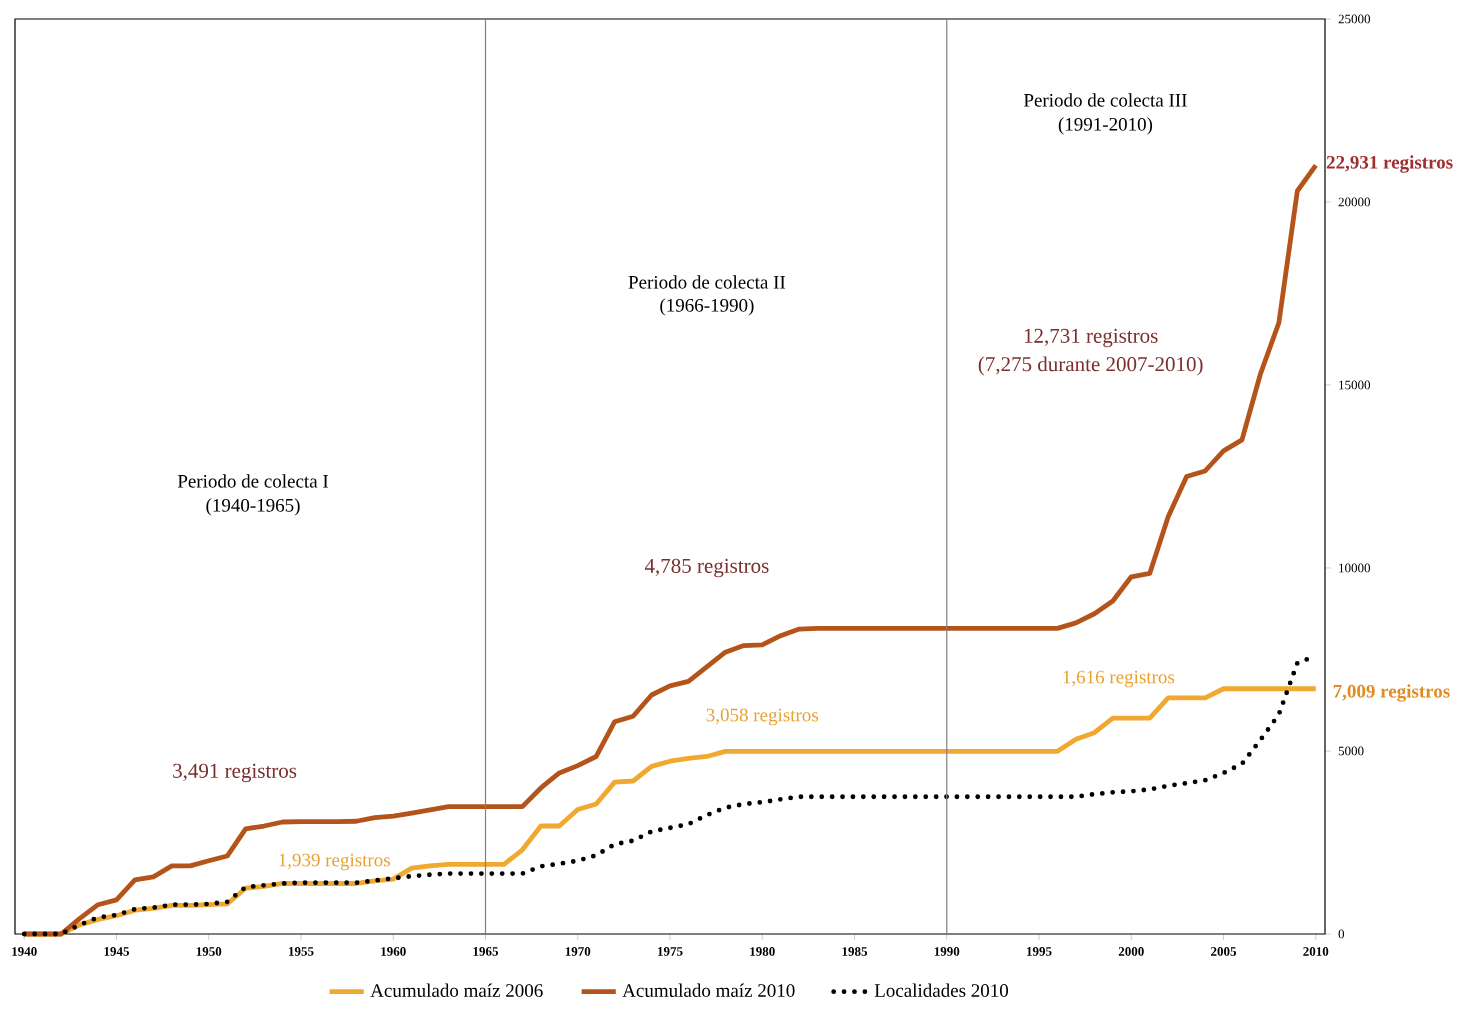 Image resolution: width=1472 pixels, height=1010 pixels. What do you see at coordinates (253, 507) in the screenshot?
I see `annotation: (1940-1965)` at bounding box center [253, 507].